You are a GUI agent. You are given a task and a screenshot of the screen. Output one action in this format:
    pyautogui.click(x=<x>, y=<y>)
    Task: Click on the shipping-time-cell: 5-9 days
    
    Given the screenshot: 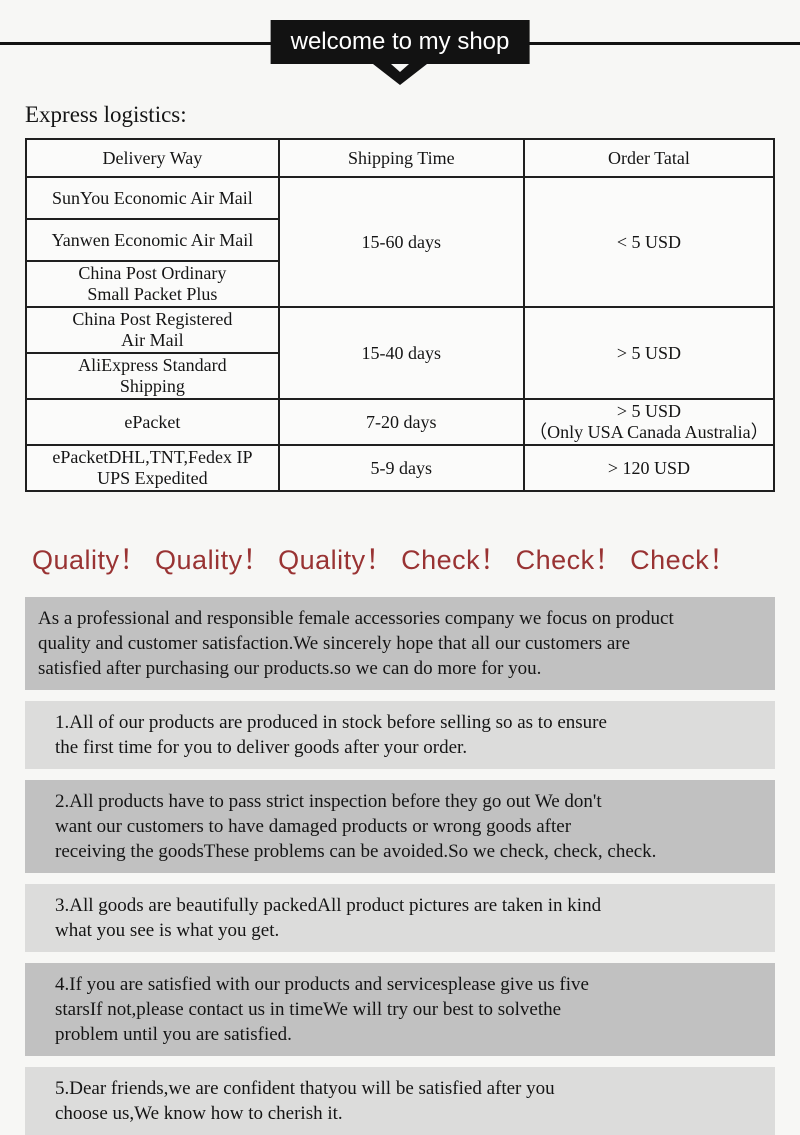 What is the action you would take?
    pyautogui.click(x=401, y=468)
    